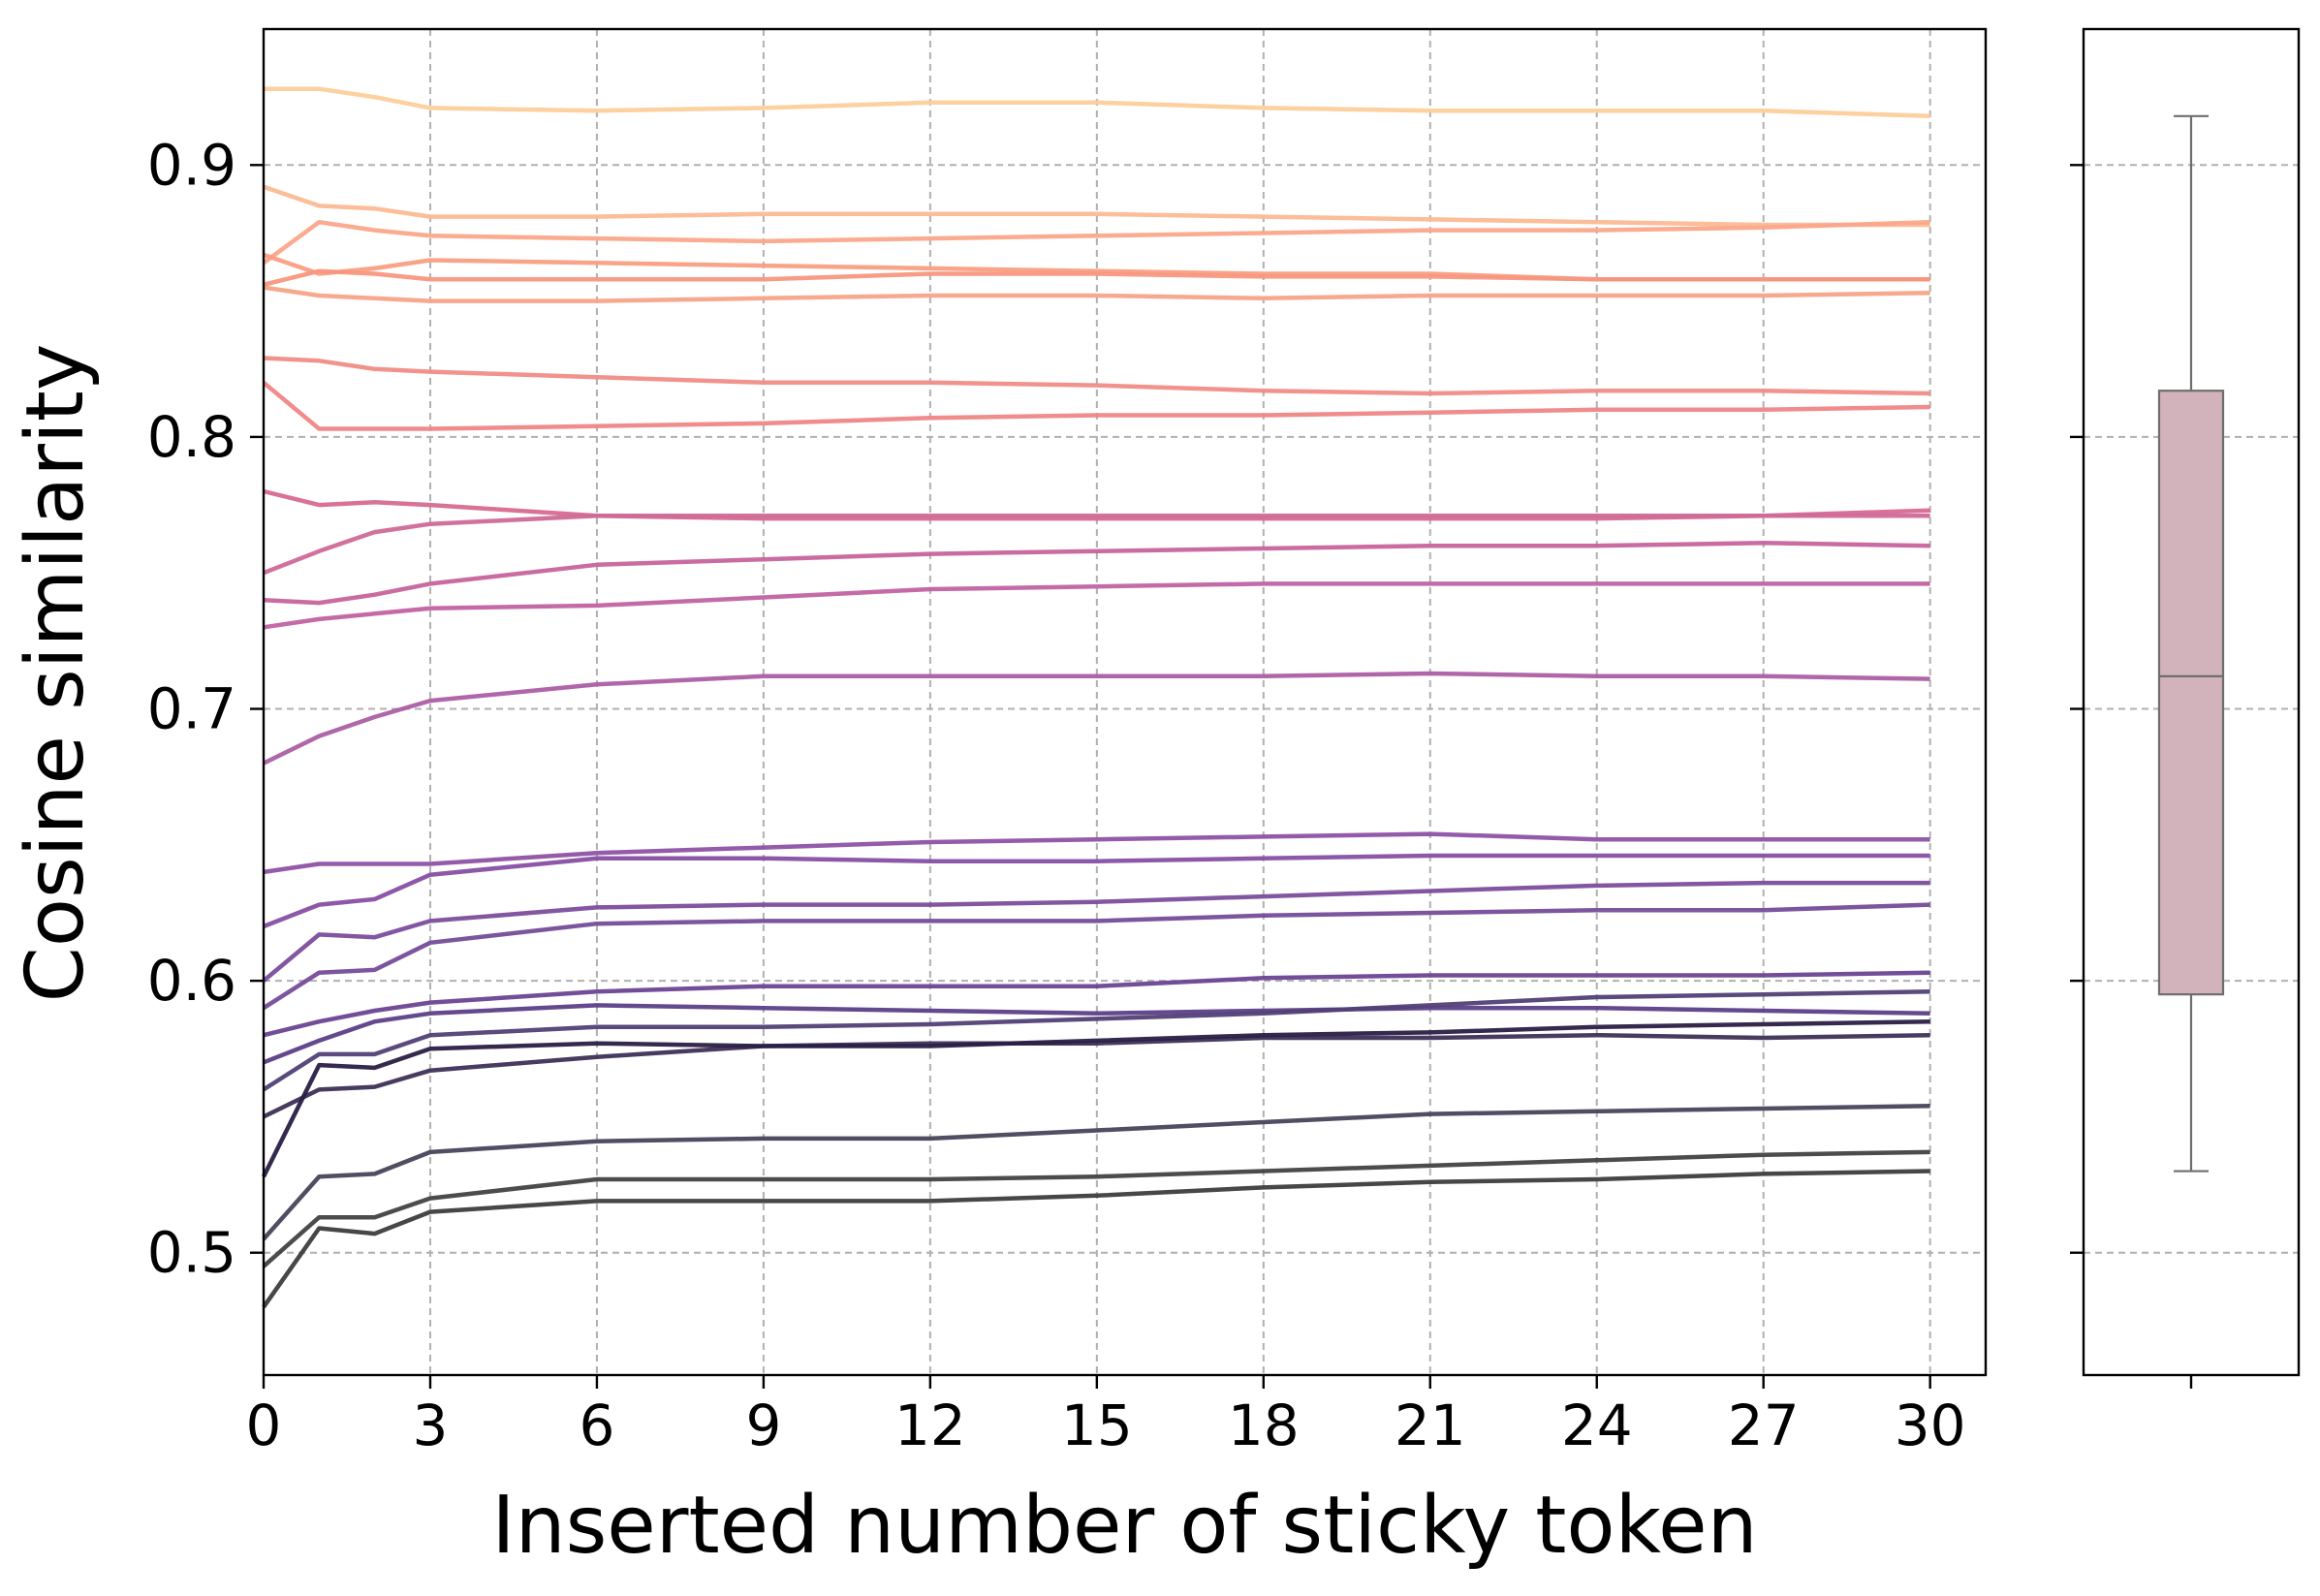 This screenshot has width=2320, height=1596. Describe the element at coordinates (2191, 693) in the screenshot. I see `box-iqr` at that location.